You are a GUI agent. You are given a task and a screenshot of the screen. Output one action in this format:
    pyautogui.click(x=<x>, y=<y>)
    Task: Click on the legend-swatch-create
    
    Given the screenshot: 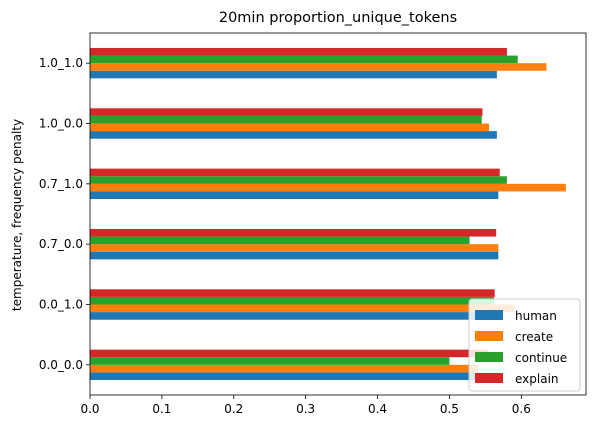 What is the action you would take?
    pyautogui.click(x=489, y=336)
    